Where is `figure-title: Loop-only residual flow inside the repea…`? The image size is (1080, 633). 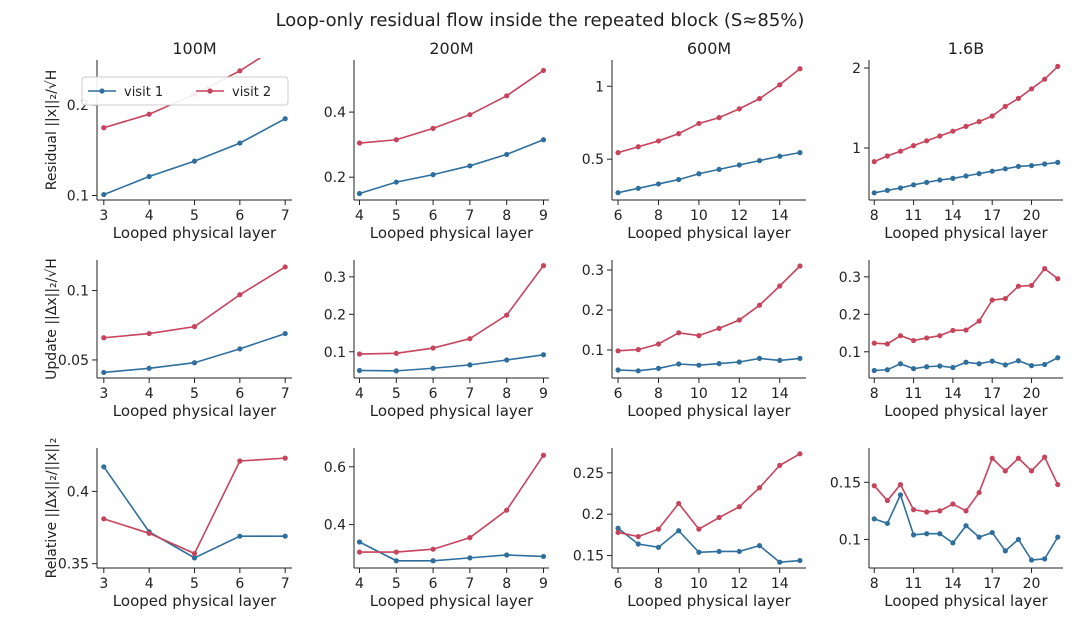 figure-title: Loop-only residual flow inside the repea… is located at coordinates (540, 20).